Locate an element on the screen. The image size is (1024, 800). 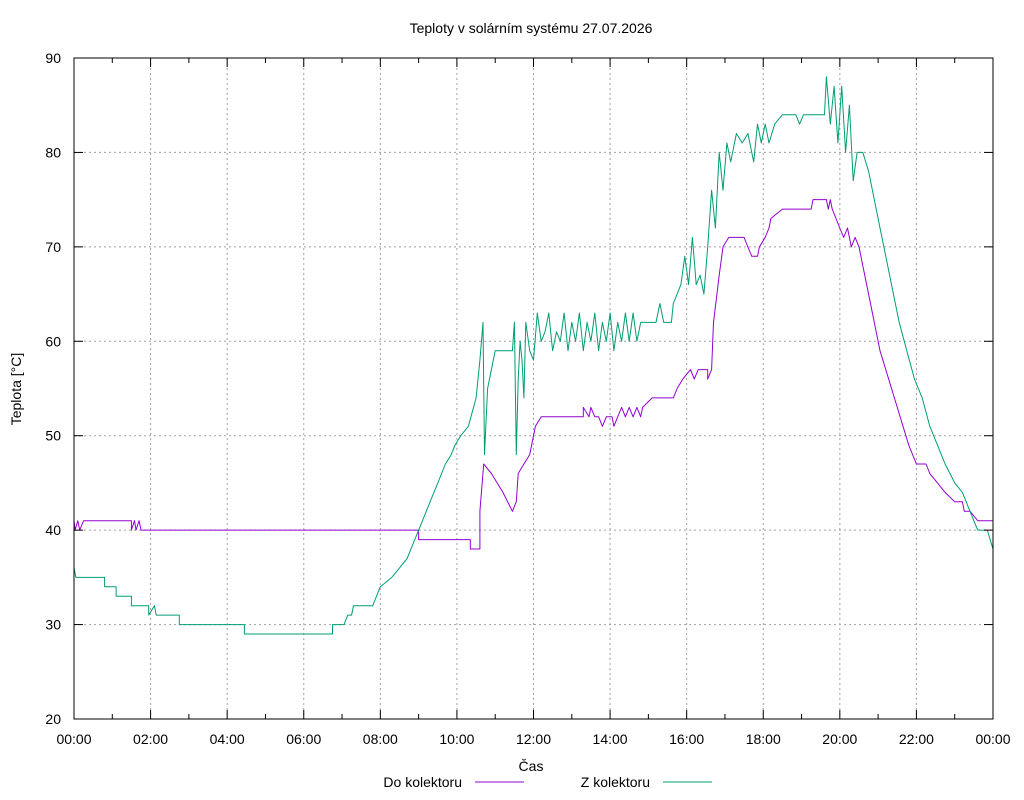
x-tick-label: 18:00 is located at coordinates (763, 739).